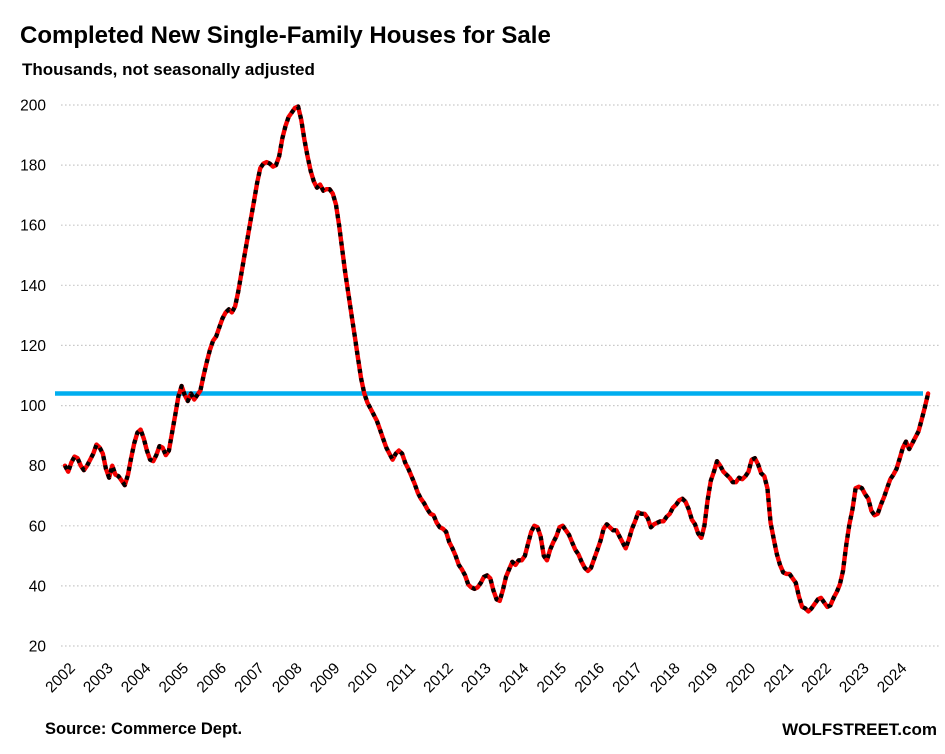 This screenshot has height=754, width=945. Describe the element at coordinates (249, 678) in the screenshot. I see `x-axis-tick-label: 2007` at that location.